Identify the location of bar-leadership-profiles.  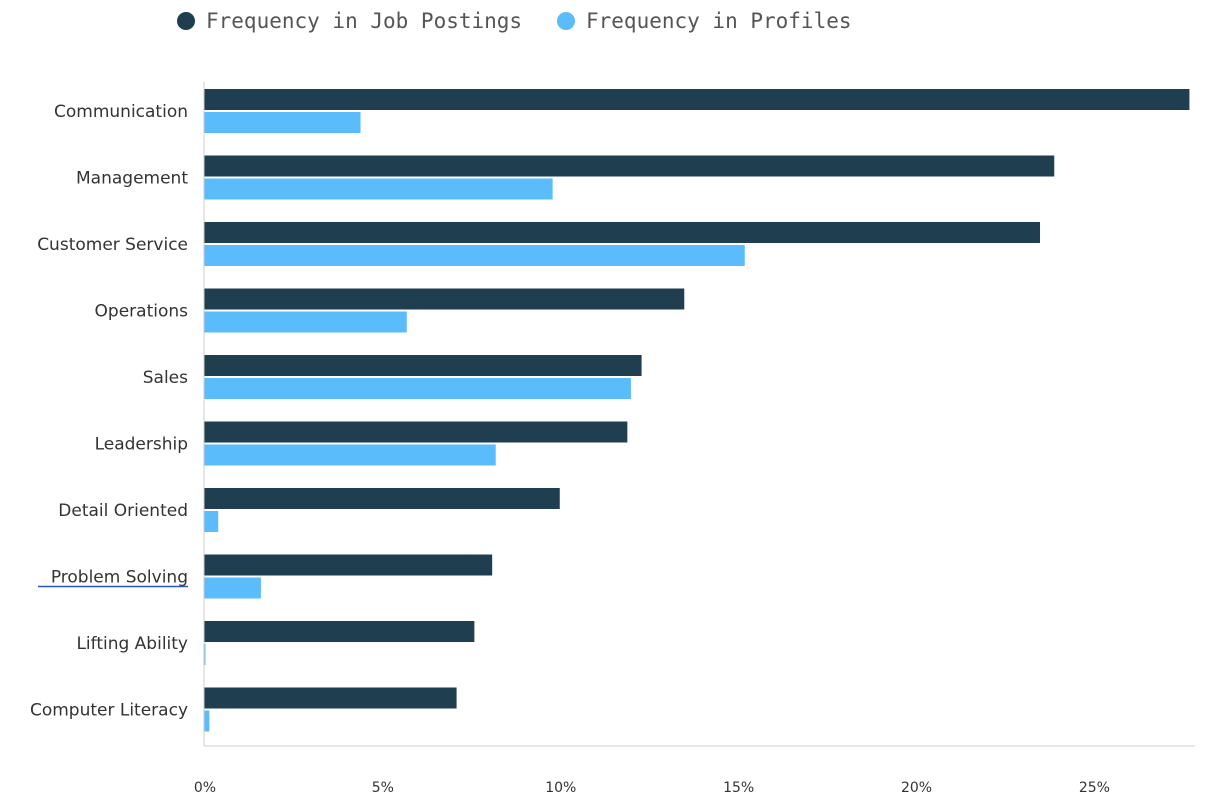
(350, 455).